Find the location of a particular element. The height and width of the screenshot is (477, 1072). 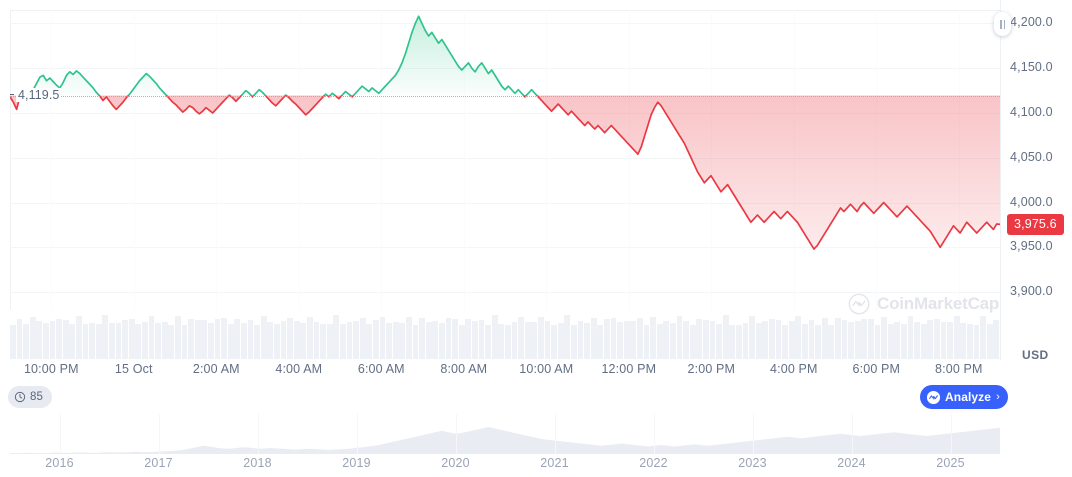

clock-icon is located at coordinates (20, 397).